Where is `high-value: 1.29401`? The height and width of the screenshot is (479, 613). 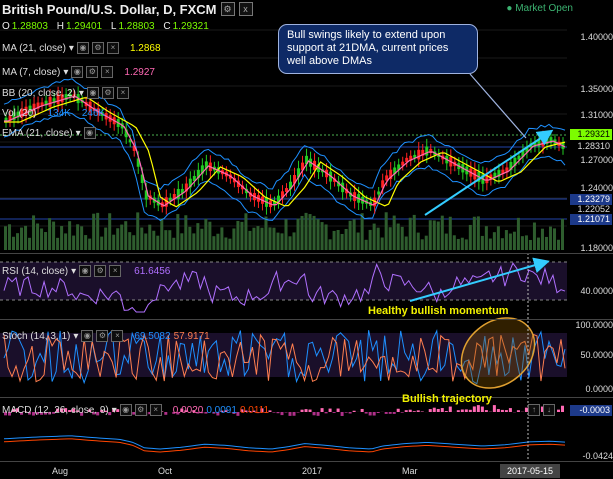 high-value: 1.29401 is located at coordinates (84, 26).